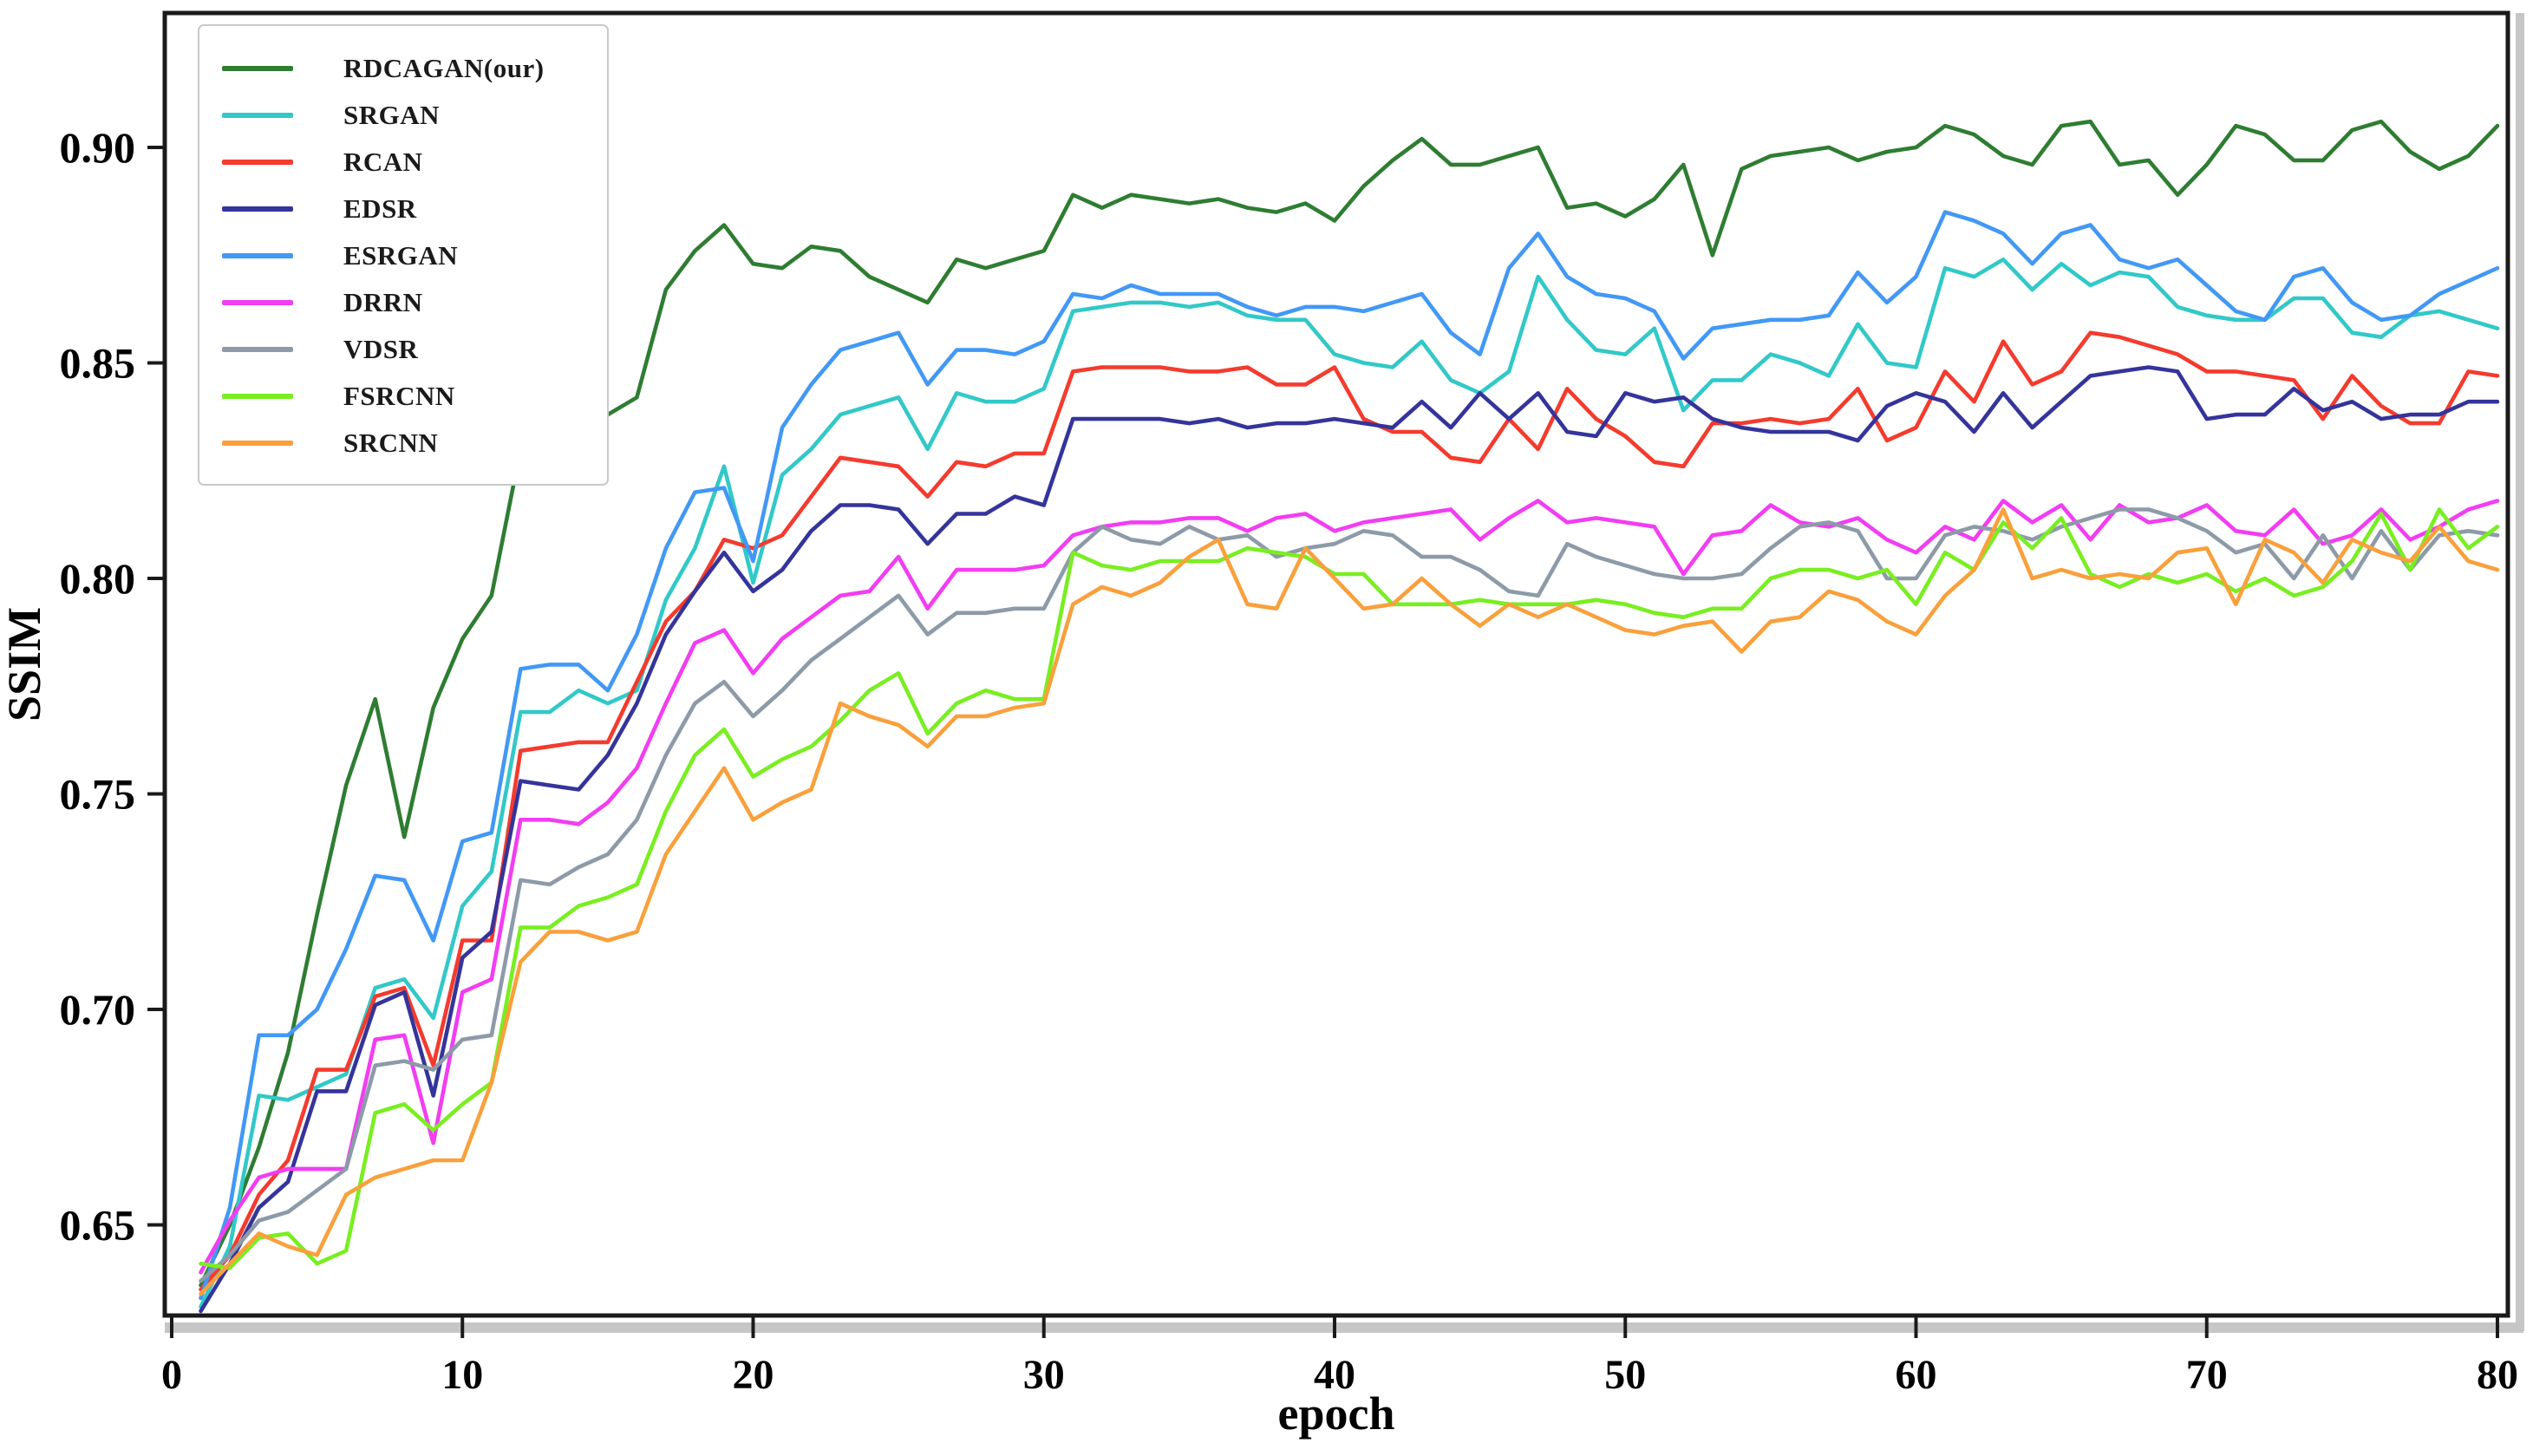  I want to click on x-tick-label: 10, so click(462, 1375).